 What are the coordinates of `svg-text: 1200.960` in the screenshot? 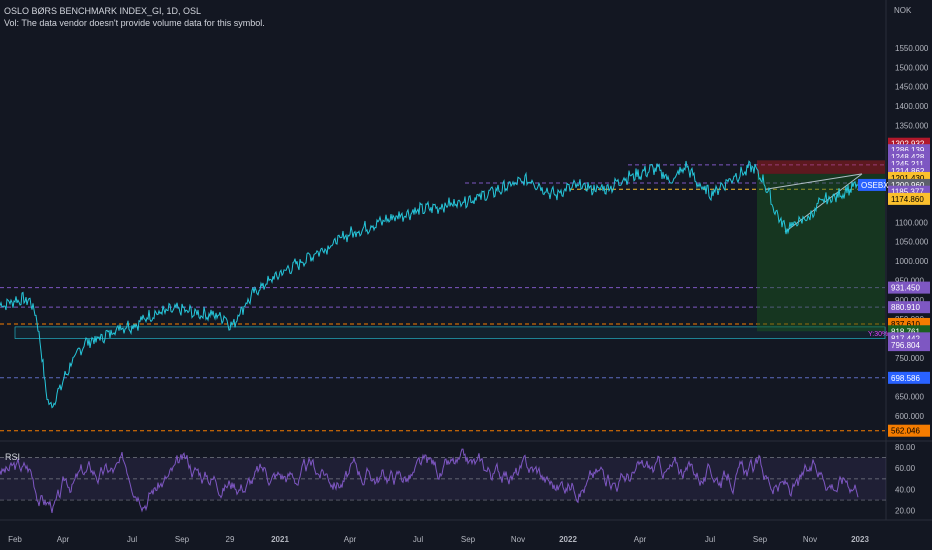 It's located at (908, 185).